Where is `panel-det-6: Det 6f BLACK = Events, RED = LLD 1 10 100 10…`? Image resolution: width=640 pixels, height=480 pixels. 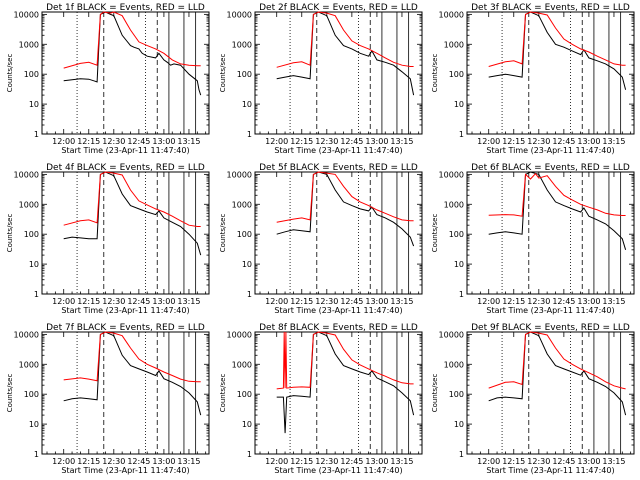 panel-det-6: Det 6f BLACK = Events, RED = LLD 1 10 100 10… is located at coordinates (533, 239).